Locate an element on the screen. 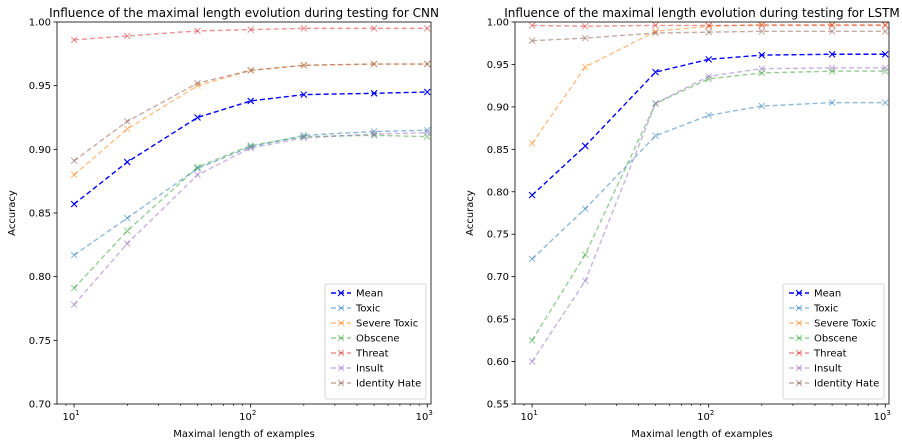  y-tick-label: 0.80 is located at coordinates (498, 192).